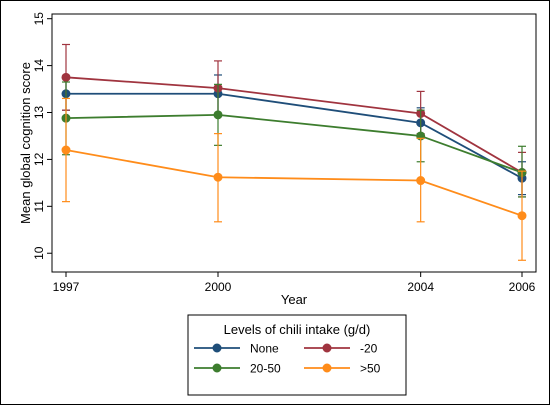 The height and width of the screenshot is (405, 550). I want to click on legend-item: None, so click(236, 349).